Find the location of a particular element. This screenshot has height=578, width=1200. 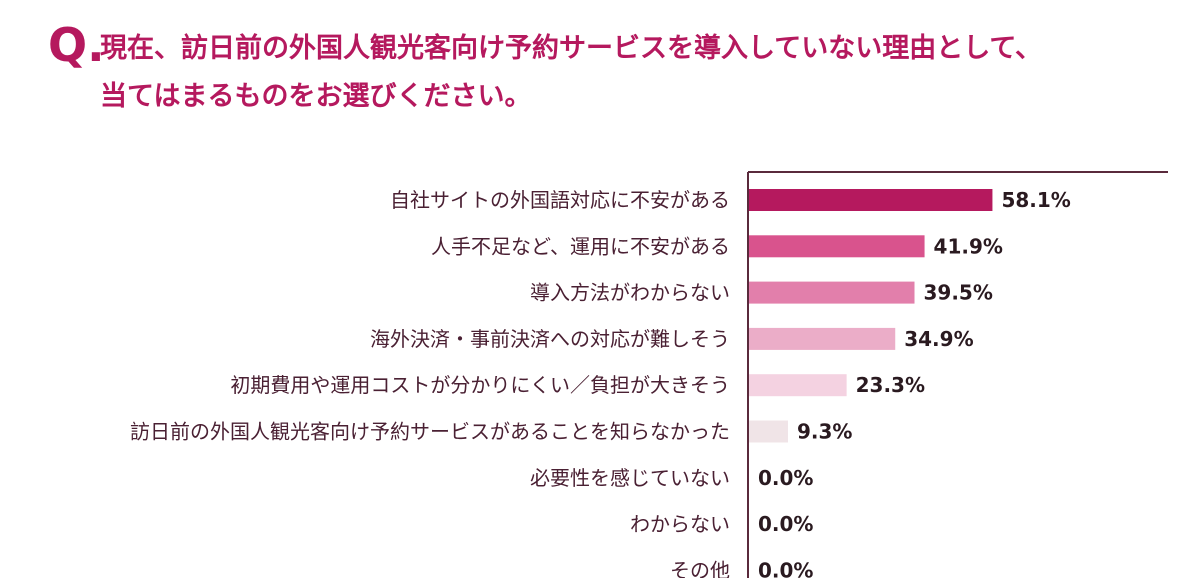

data-label: 58.1% is located at coordinates (1035, 200).